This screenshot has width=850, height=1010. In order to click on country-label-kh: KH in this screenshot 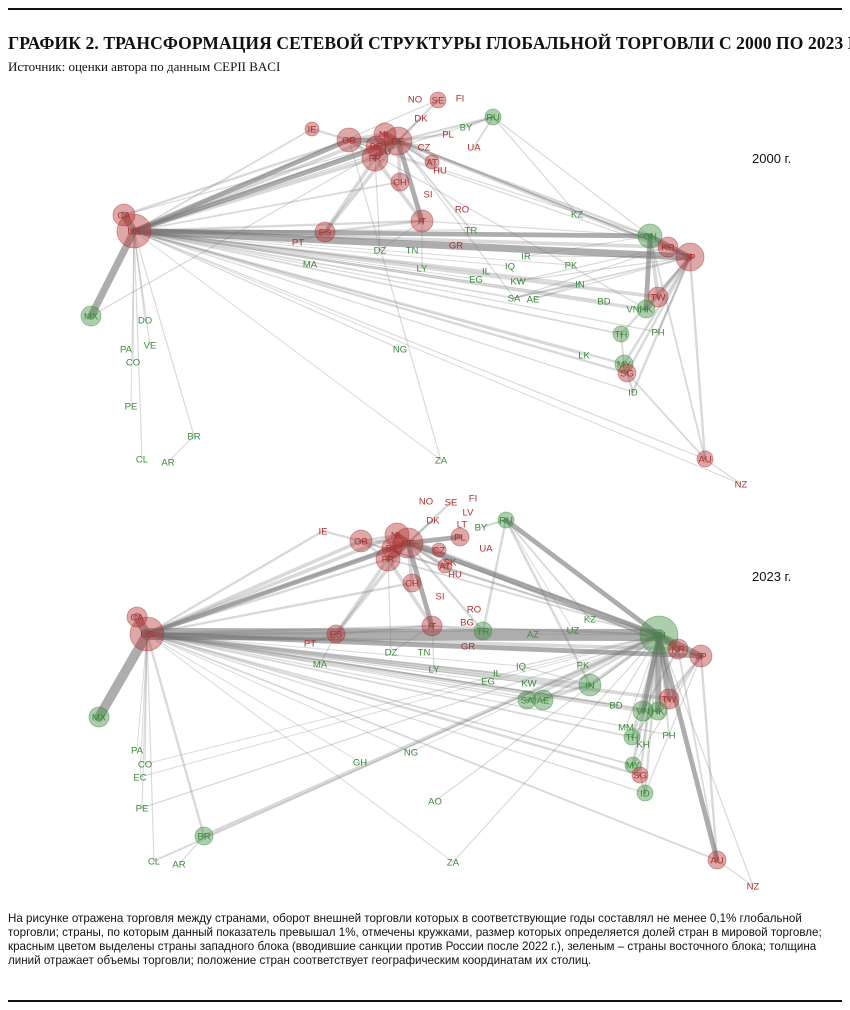, I will do `click(642, 745)`.